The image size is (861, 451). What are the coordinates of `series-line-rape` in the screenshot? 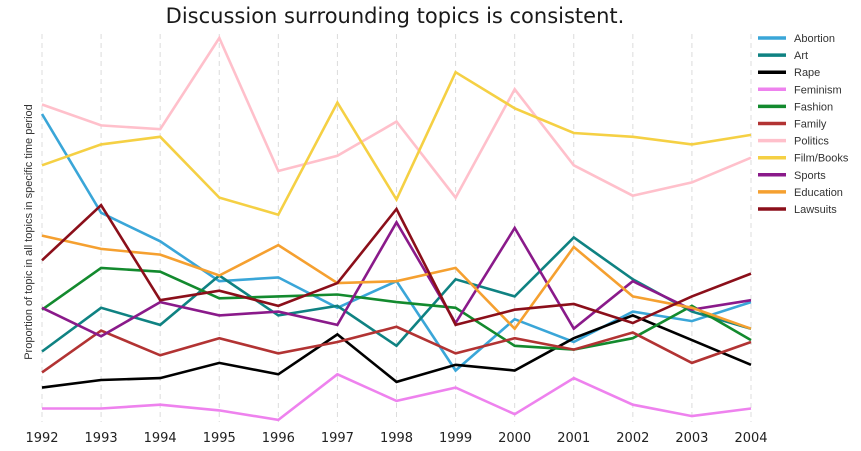 It's located at (396, 351).